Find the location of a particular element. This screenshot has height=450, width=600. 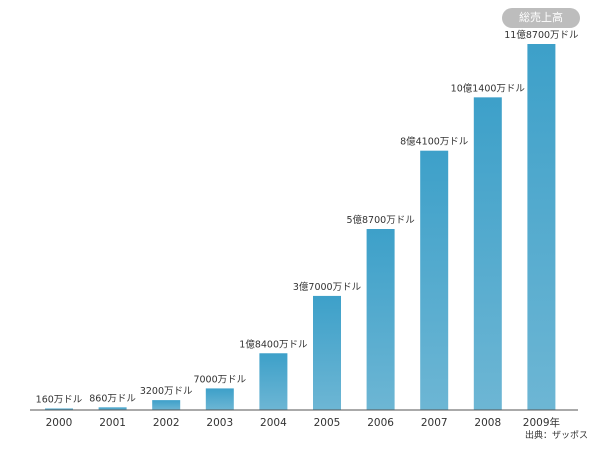

data-label-2006: 5億8700万ドル is located at coordinates (380, 220).